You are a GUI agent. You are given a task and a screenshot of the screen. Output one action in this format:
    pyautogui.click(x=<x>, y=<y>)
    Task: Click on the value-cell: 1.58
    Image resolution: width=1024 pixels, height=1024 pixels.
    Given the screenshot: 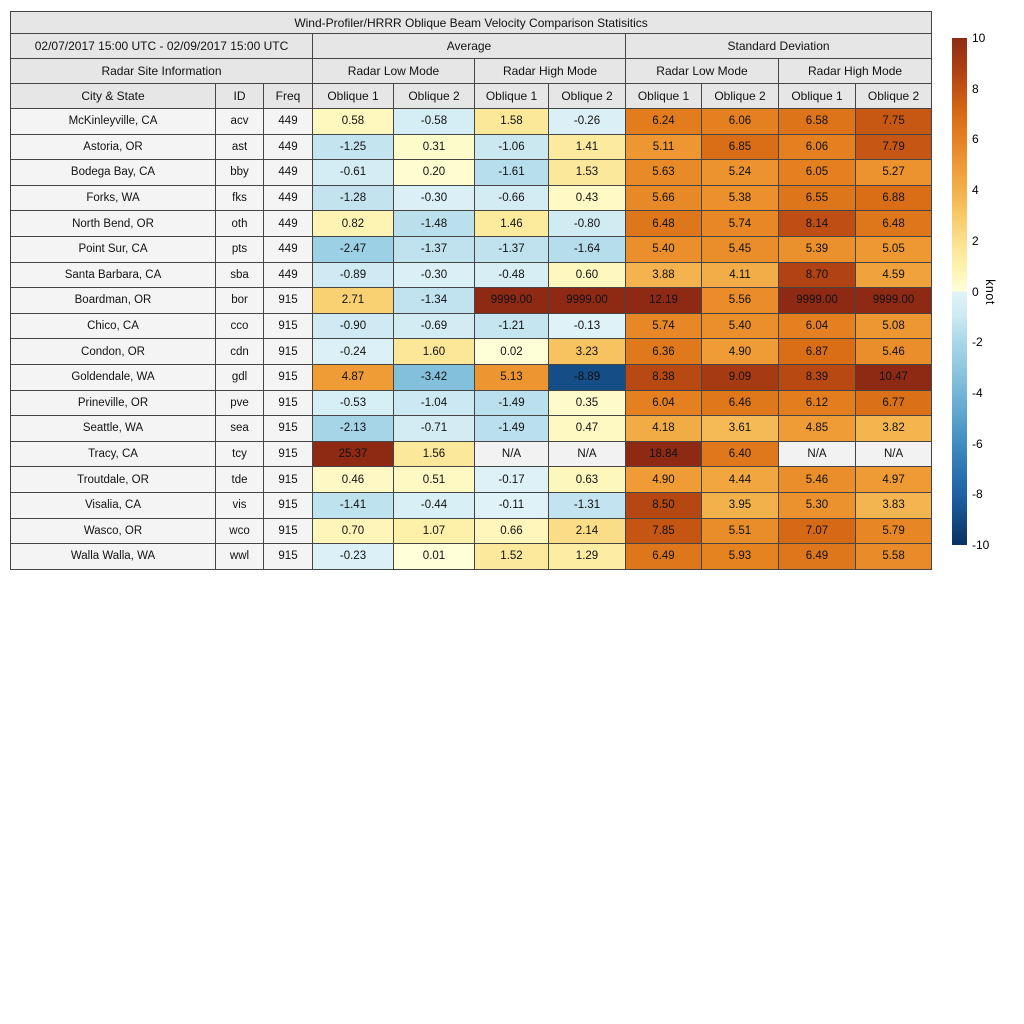 What is the action you would take?
    pyautogui.click(x=511, y=121)
    